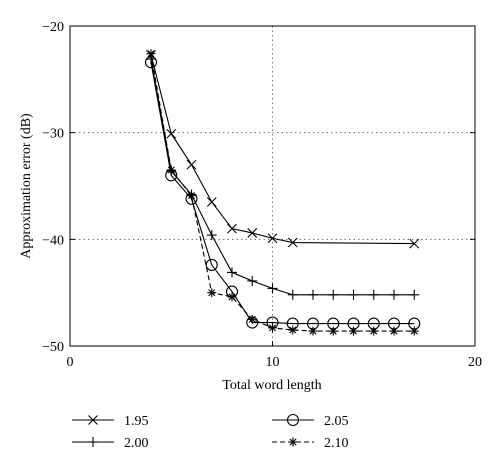 The image size is (500, 466). Describe the element at coordinates (336, 443) in the screenshot. I see `legend-label-3: 2.10` at that location.